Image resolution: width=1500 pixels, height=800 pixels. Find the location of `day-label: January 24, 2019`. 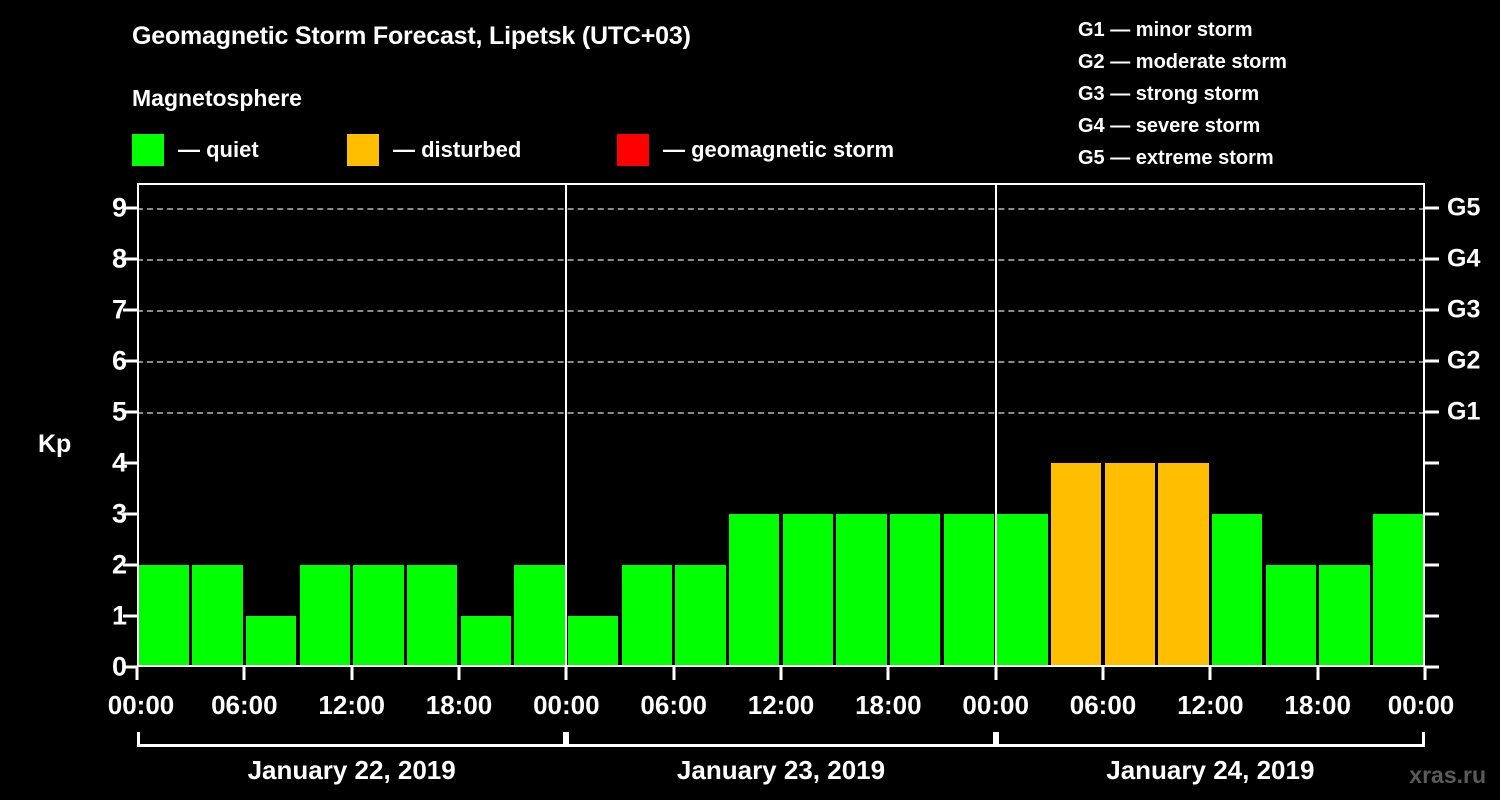

day-label: January 24, 2019 is located at coordinates (1210, 770).